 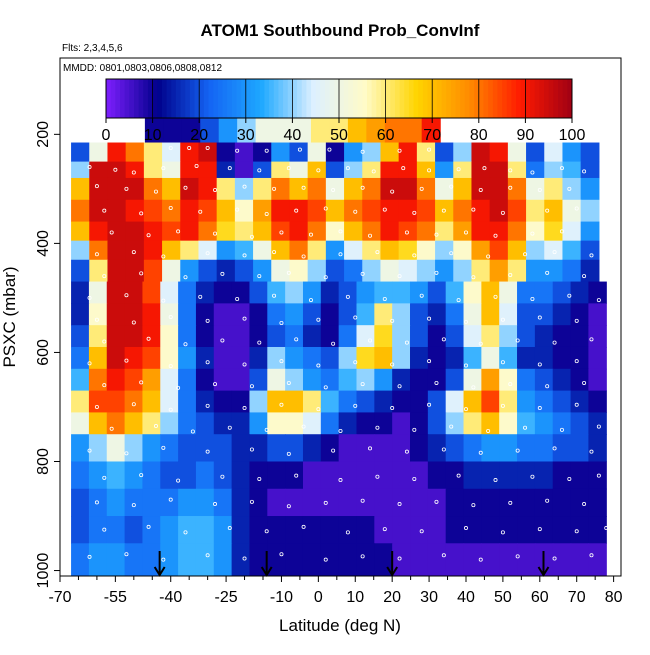 I want to click on colorbar-tick-label: 0, so click(x=106, y=135).